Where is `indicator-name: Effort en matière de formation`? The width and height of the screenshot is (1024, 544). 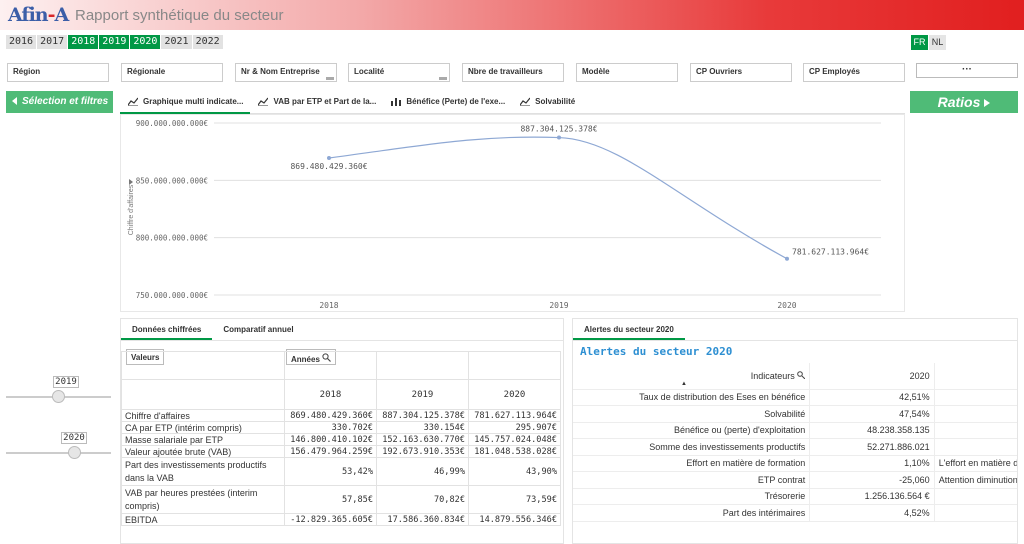
indicator-name: Effort en matière de formation is located at coordinates (692, 463).